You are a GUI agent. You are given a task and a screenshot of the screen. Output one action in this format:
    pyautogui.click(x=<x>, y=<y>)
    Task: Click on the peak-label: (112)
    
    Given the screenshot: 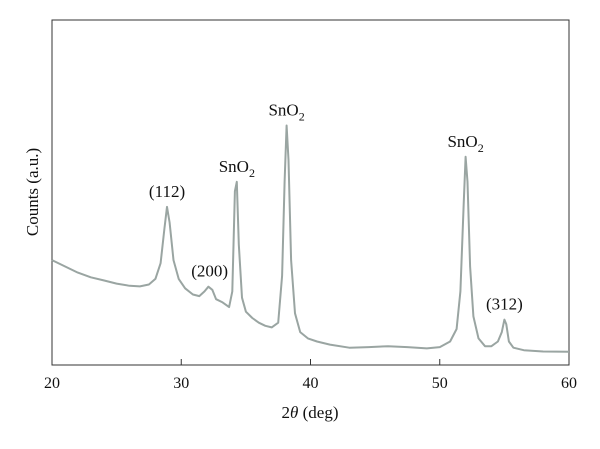 What is the action you would take?
    pyautogui.click(x=167, y=191)
    